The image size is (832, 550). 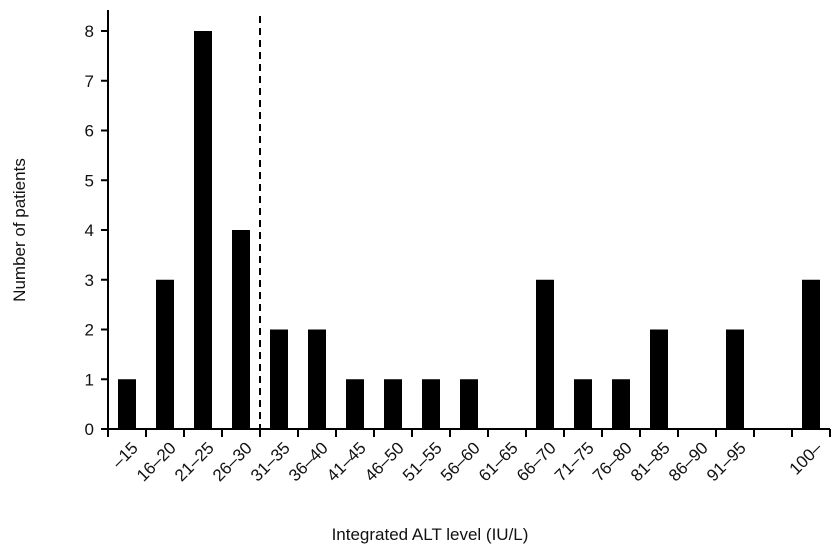 What do you see at coordinates (726, 461) in the screenshot?
I see `x-tick-label: 91–95` at bounding box center [726, 461].